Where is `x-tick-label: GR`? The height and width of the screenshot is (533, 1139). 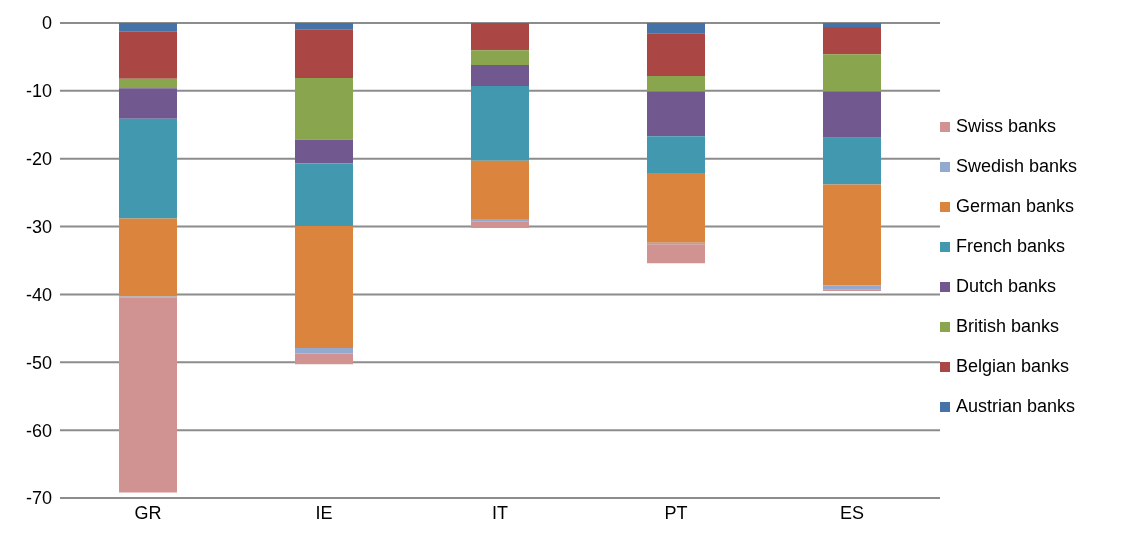
x-tick-label: GR is located at coordinates (148, 512).